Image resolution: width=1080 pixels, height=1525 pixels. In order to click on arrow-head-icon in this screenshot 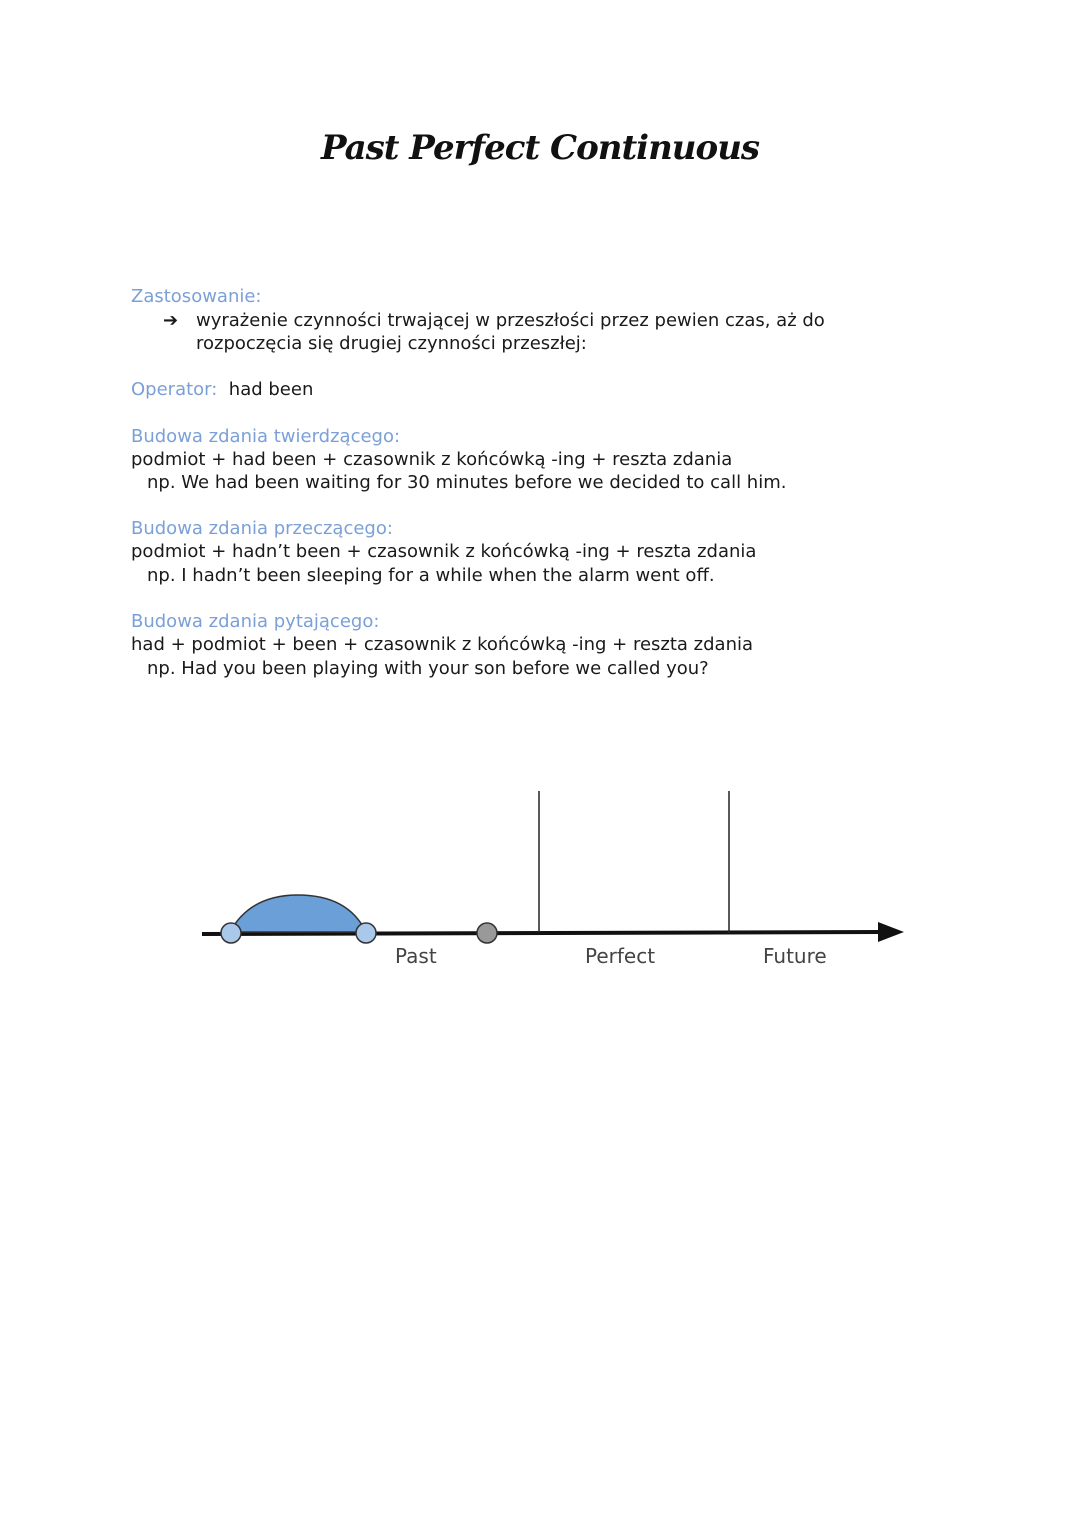, I will do `click(891, 932)`.